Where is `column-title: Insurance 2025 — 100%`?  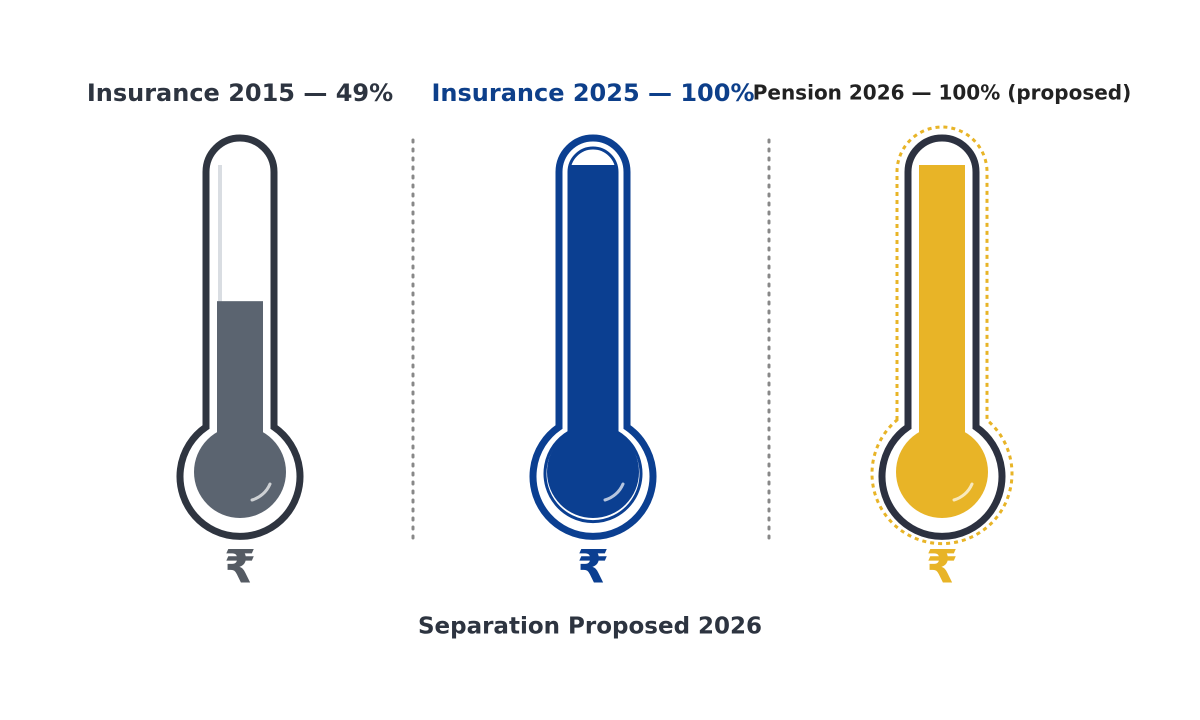 column-title: Insurance 2025 — 100% is located at coordinates (592, 93).